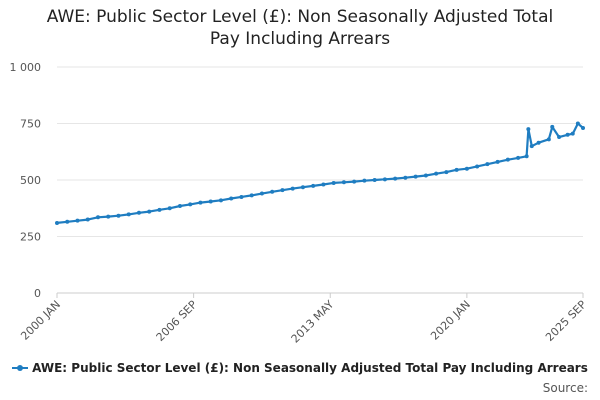 The width and height of the screenshot is (600, 400). What do you see at coordinates (26, 67) in the screenshot?
I see `y-tick-label: 1 000` at bounding box center [26, 67].